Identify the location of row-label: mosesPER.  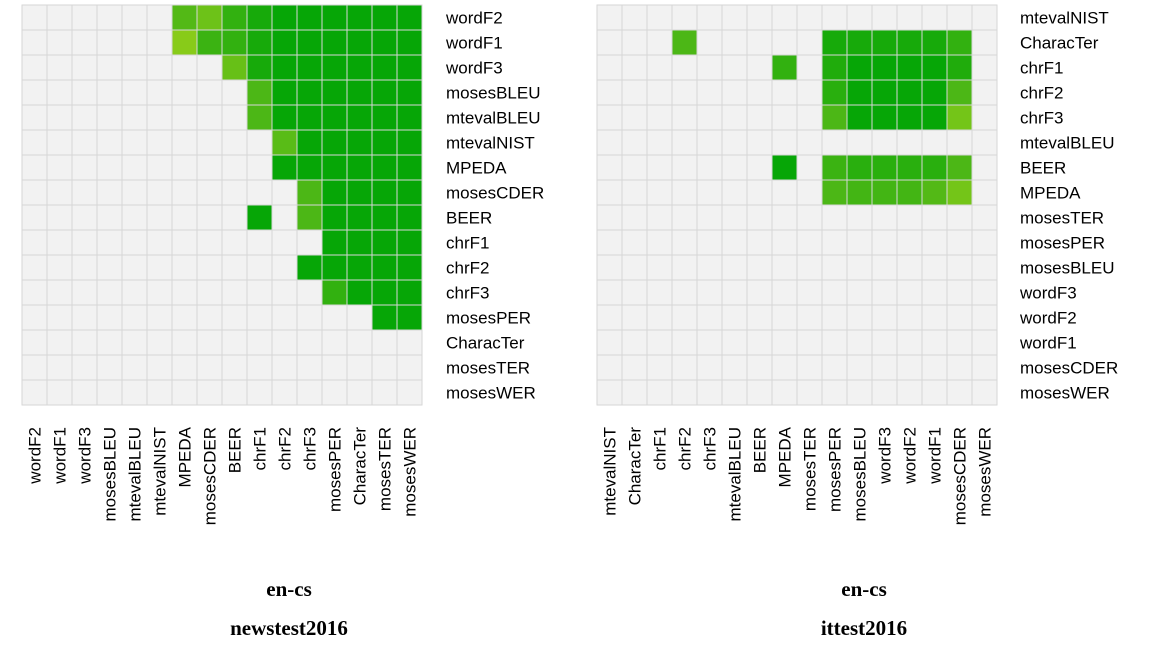
(488, 318).